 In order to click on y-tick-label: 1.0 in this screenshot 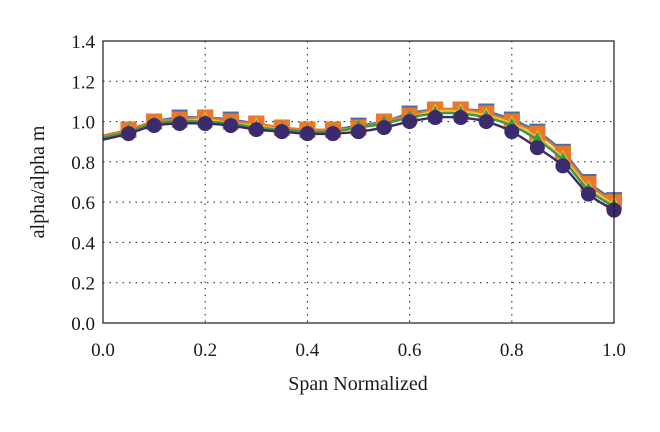, I will do `click(83, 123)`.